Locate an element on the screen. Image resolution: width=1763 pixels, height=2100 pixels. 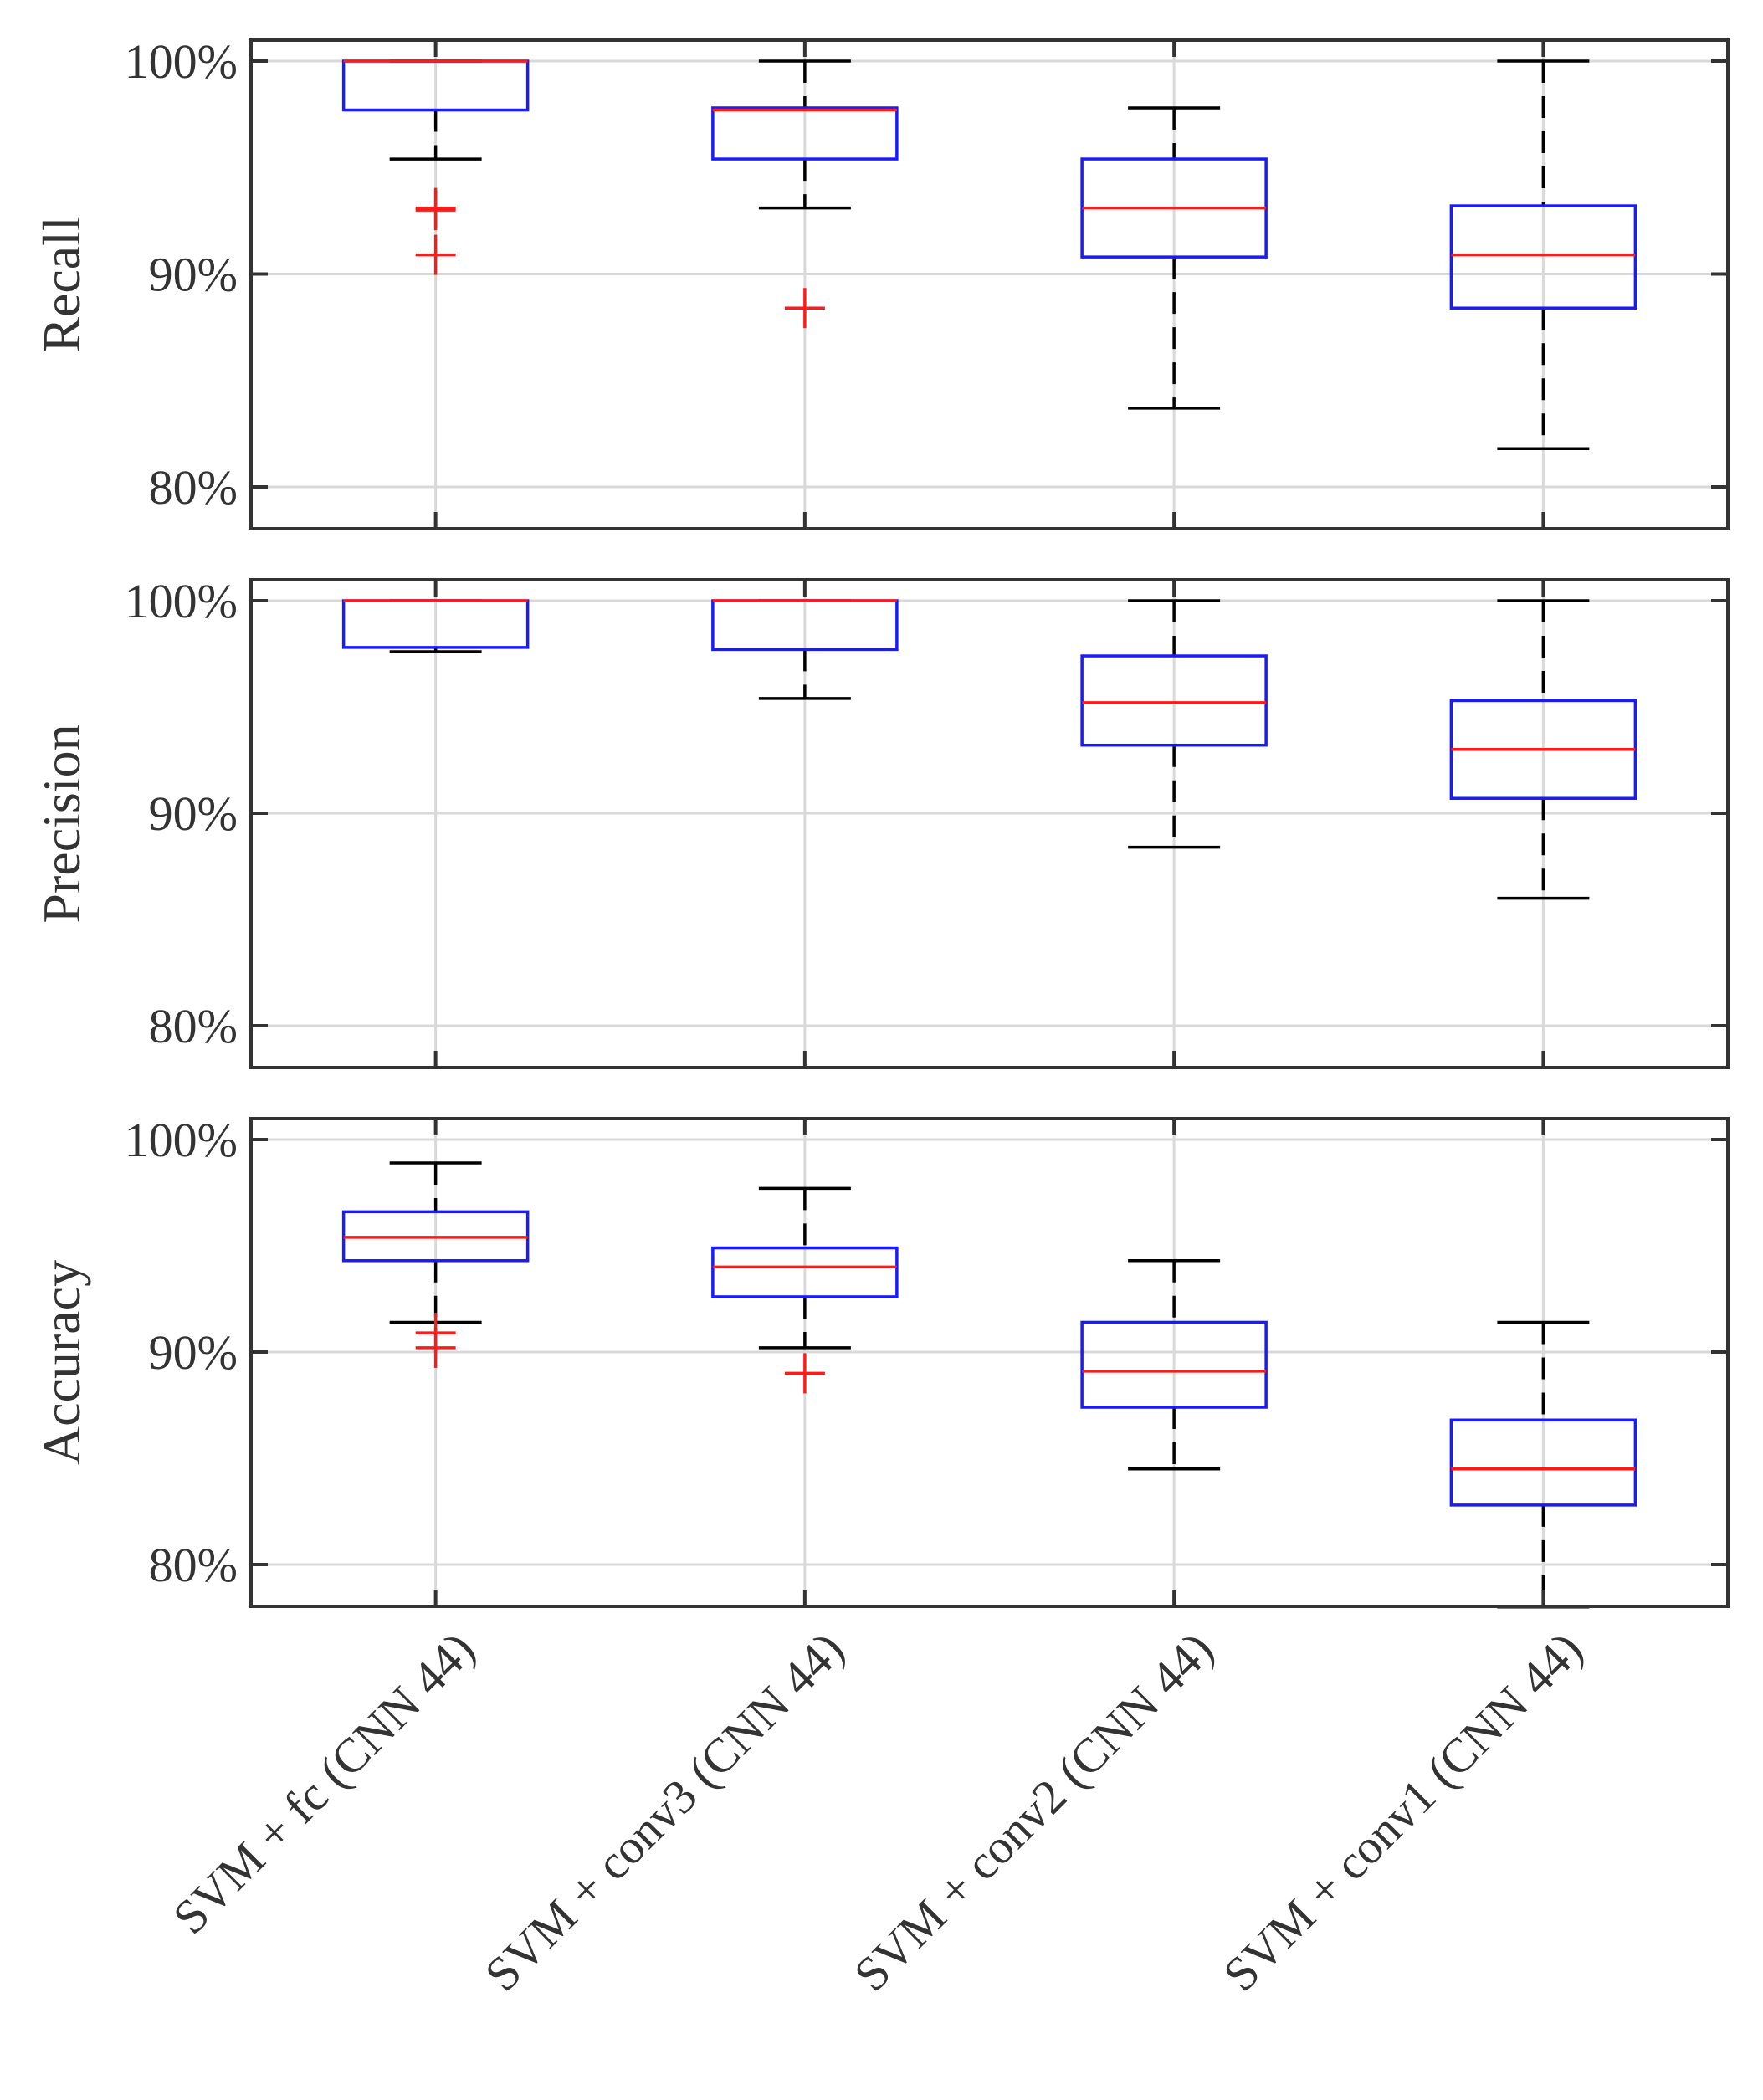
y-axis-label: Precision is located at coordinates (61, 823).